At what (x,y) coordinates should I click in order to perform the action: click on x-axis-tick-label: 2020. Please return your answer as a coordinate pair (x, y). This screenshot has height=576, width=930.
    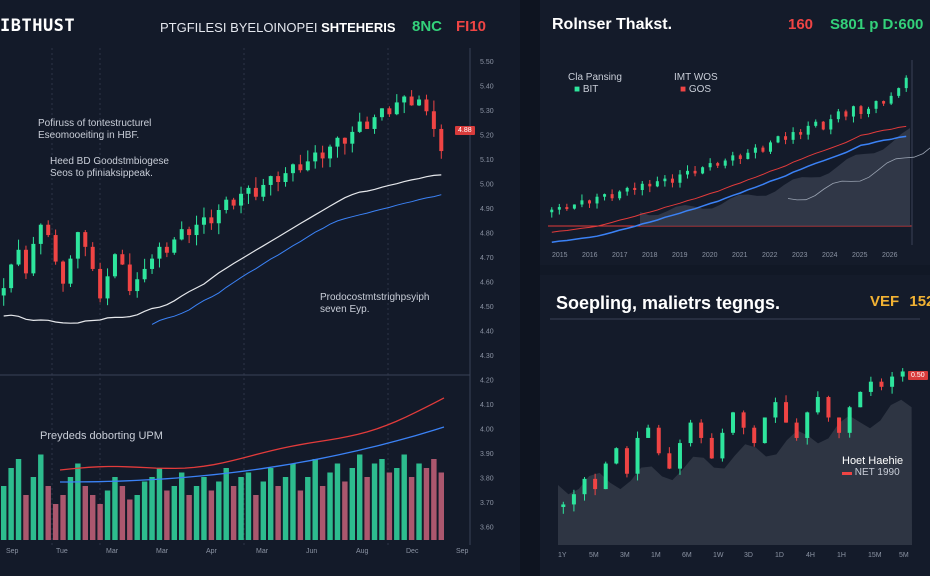
    Looking at the image, I should click on (710, 255).